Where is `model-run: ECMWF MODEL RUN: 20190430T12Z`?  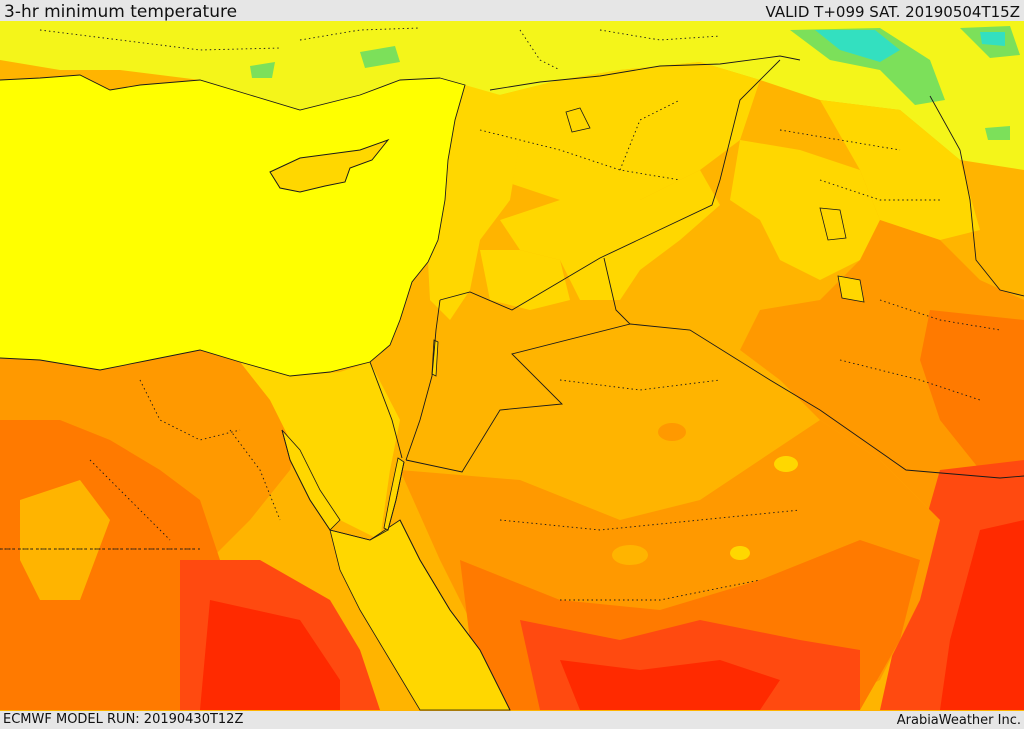 model-run: ECMWF MODEL RUN: 20190430T12Z is located at coordinates (123, 719).